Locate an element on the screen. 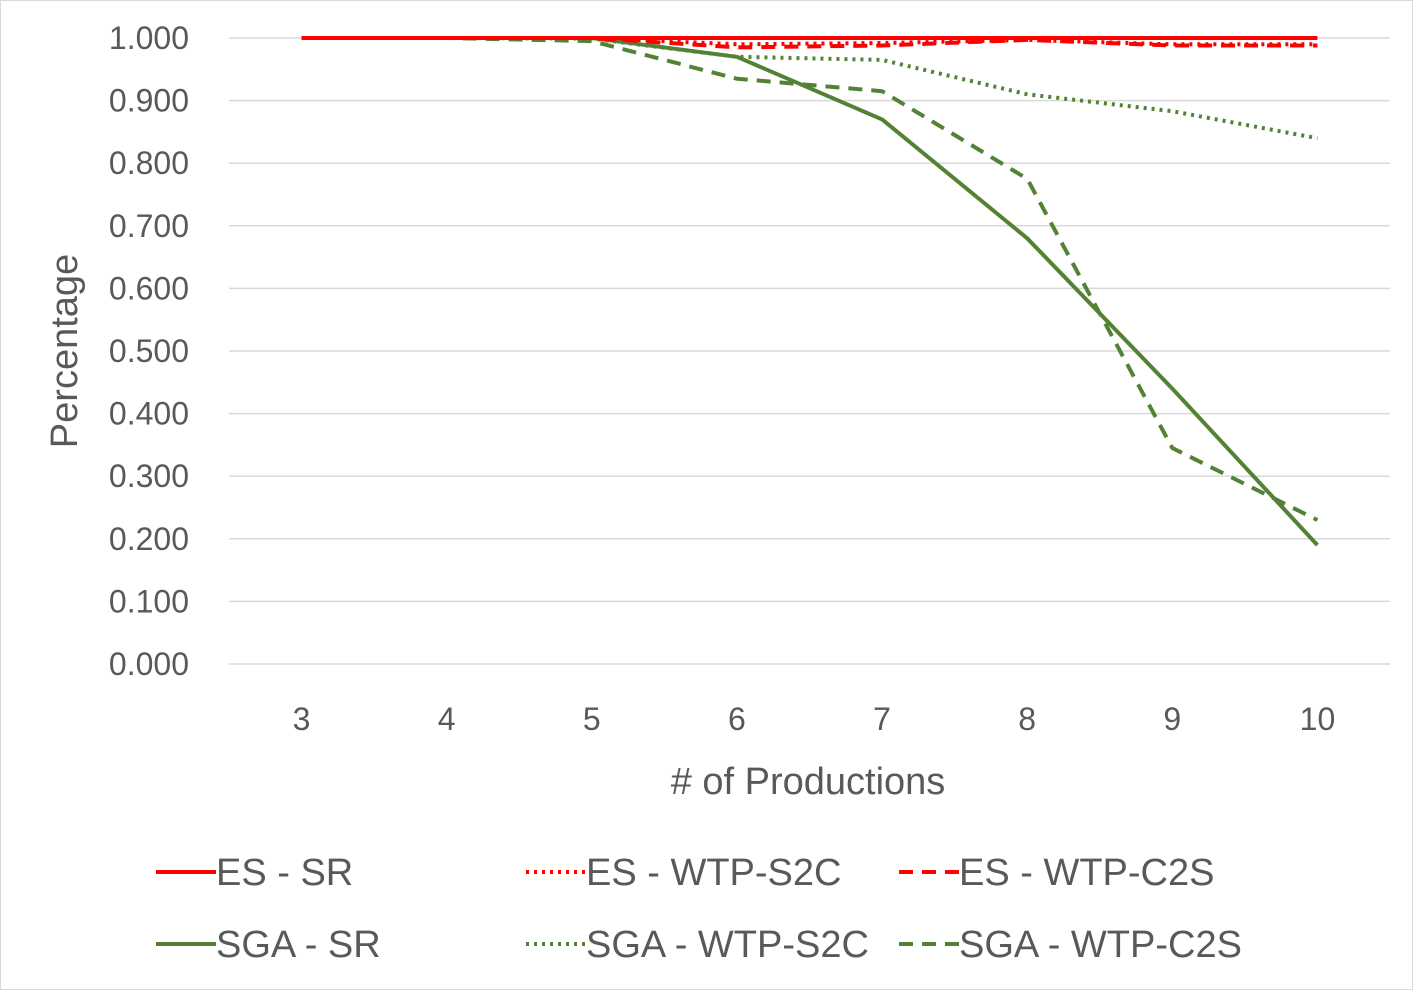  y-tick-label: 0.900 is located at coordinates (149, 101).